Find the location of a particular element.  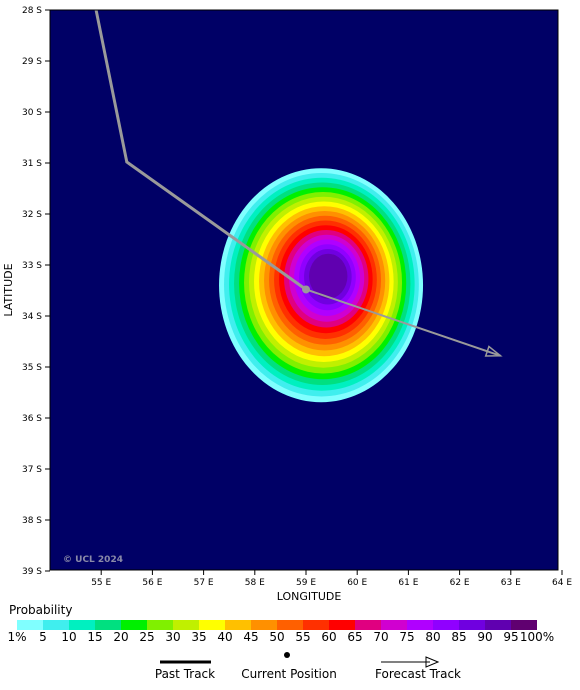

probability-color-scale is located at coordinates (277, 625).